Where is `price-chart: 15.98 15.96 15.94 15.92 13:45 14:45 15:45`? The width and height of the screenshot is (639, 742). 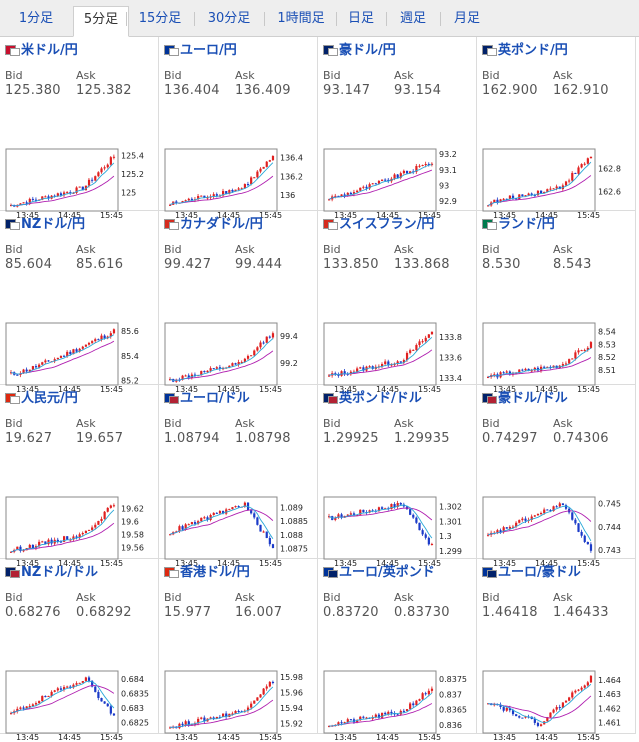 price-chart: 15.98 15.96 15.94 15.92 13:45 14:45 15:45 is located at coordinates (238, 705).